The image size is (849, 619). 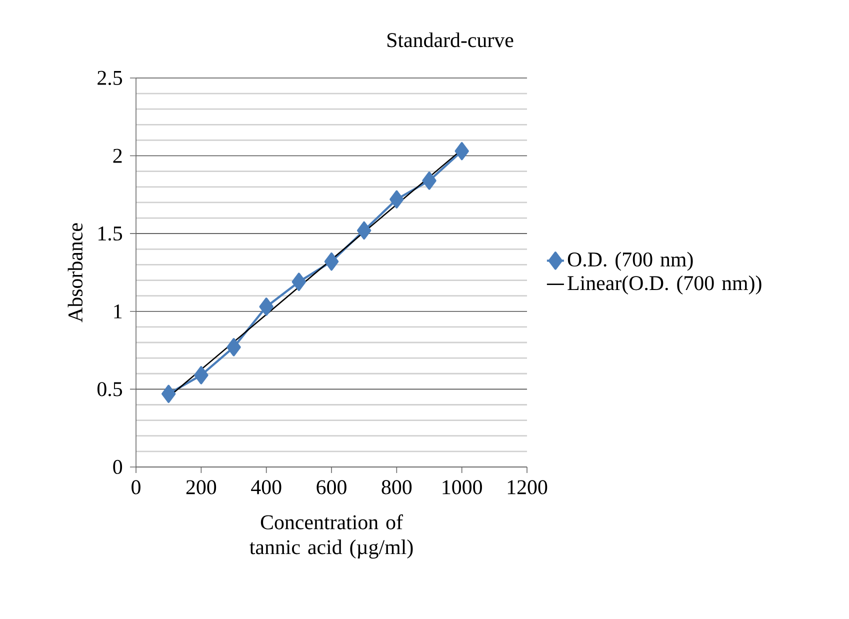 I want to click on y-tick-label: 0, so click(x=117, y=467).